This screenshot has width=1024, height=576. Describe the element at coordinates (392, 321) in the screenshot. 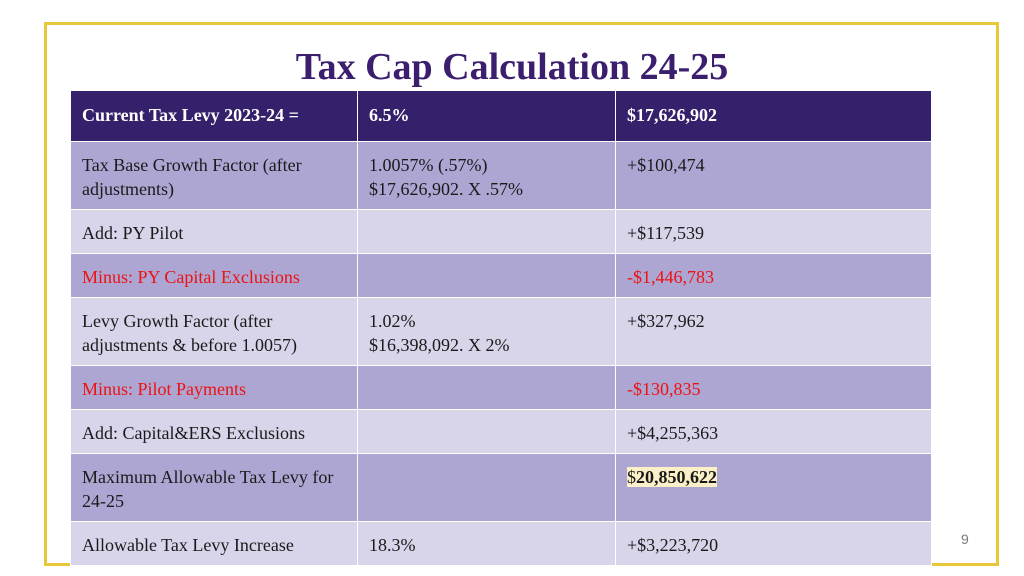

I see `row-detail-line: 1.02%` at that location.